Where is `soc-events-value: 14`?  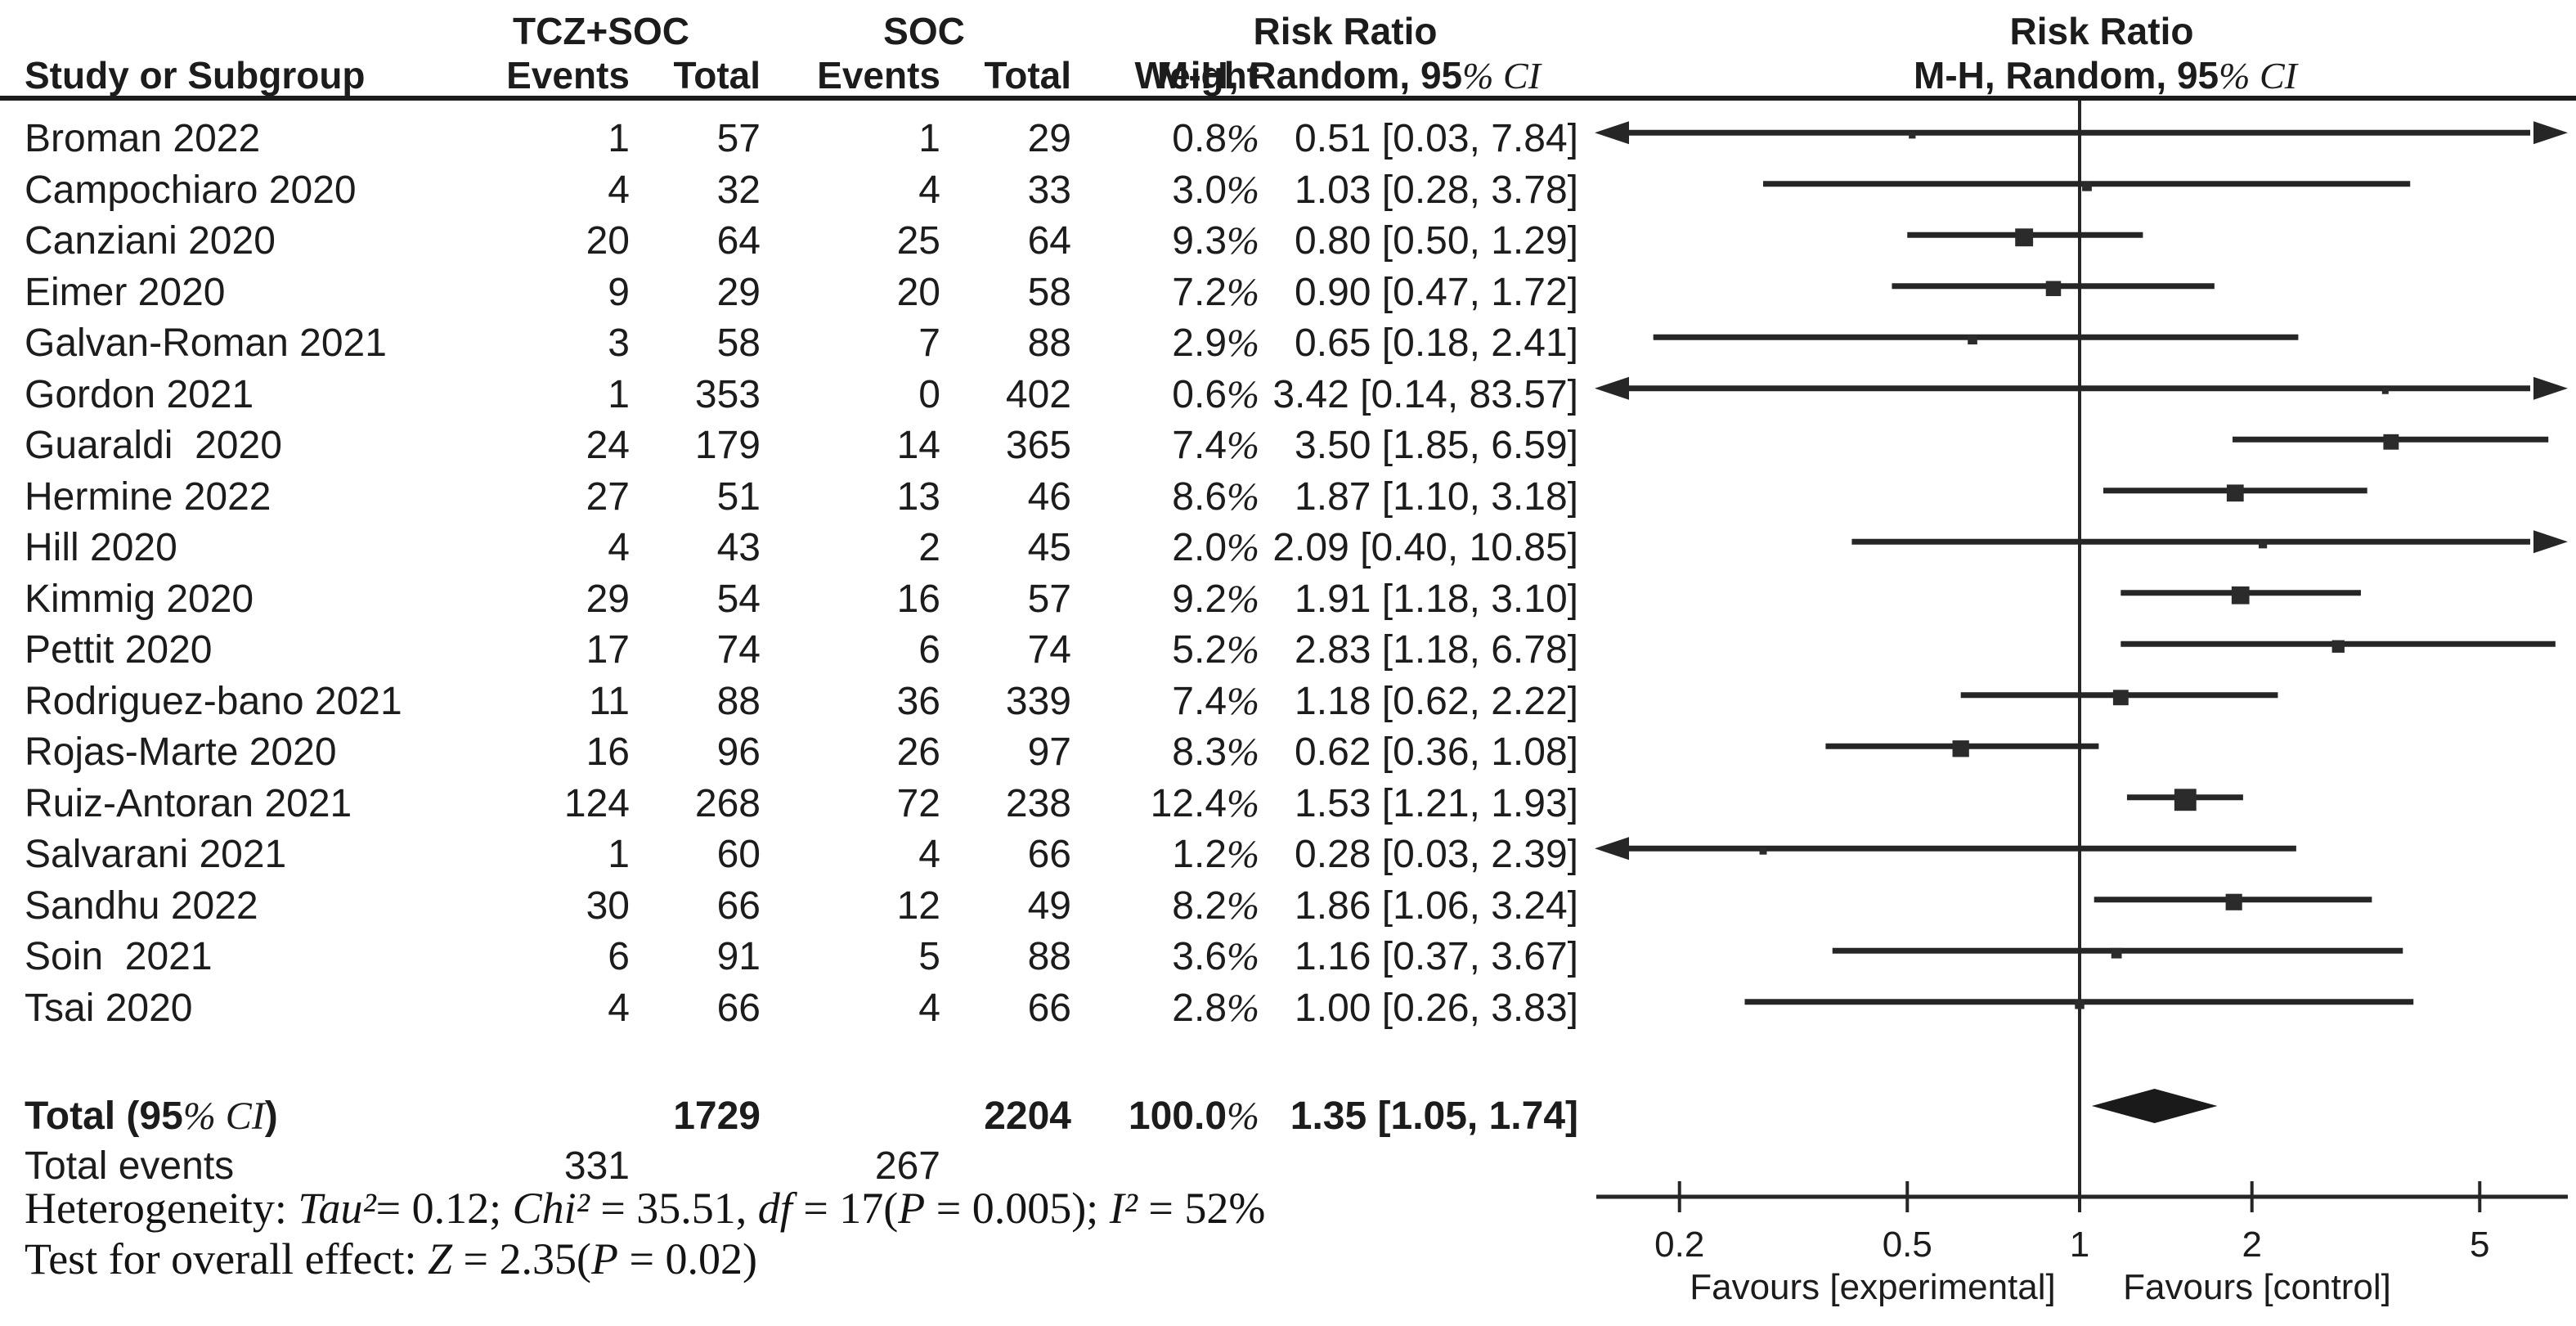 soc-events-value: 14 is located at coordinates (918, 446).